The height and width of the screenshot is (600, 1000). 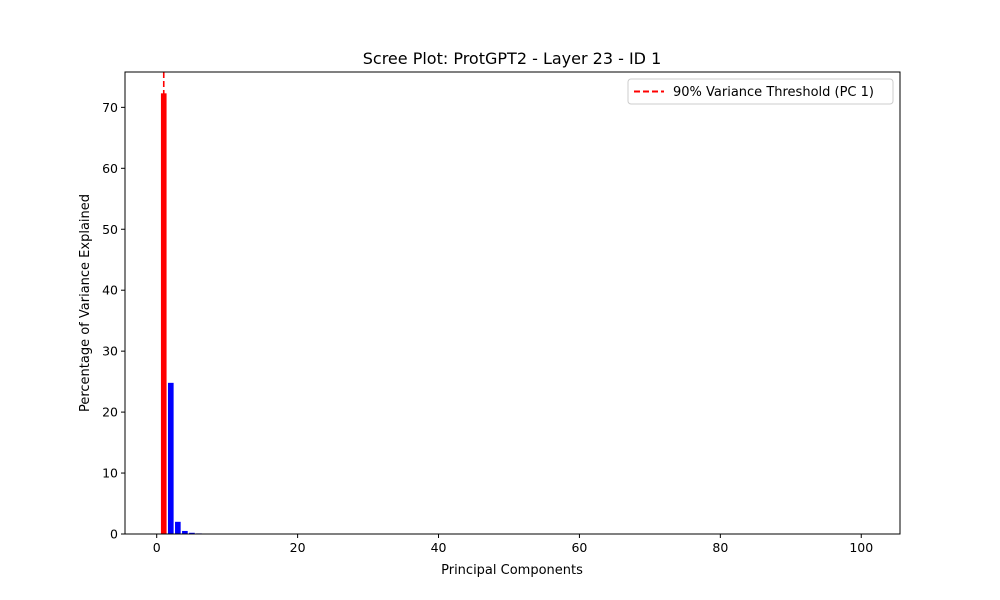 What do you see at coordinates (861, 547) in the screenshot?
I see `x-tick-label: 100` at bounding box center [861, 547].